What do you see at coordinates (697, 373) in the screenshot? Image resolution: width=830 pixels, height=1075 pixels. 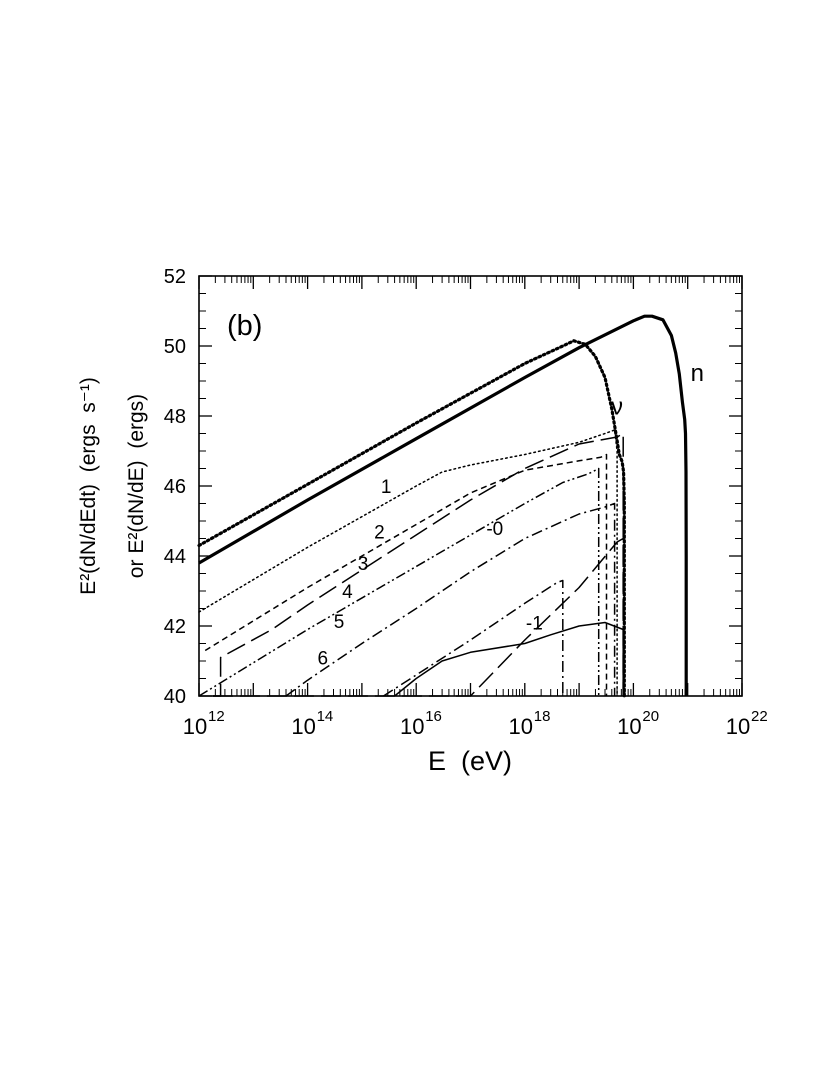 I see `curve-label-0: n` at bounding box center [697, 373].